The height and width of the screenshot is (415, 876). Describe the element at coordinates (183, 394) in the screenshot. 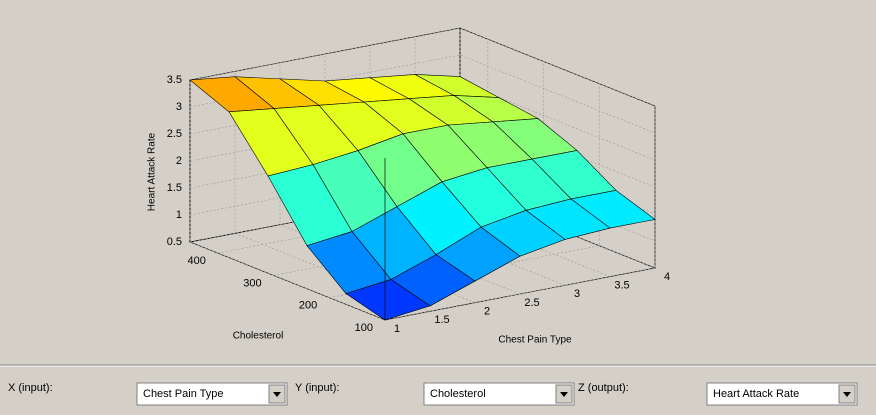

I see `dropdown-value: Chest Pain Type` at that location.